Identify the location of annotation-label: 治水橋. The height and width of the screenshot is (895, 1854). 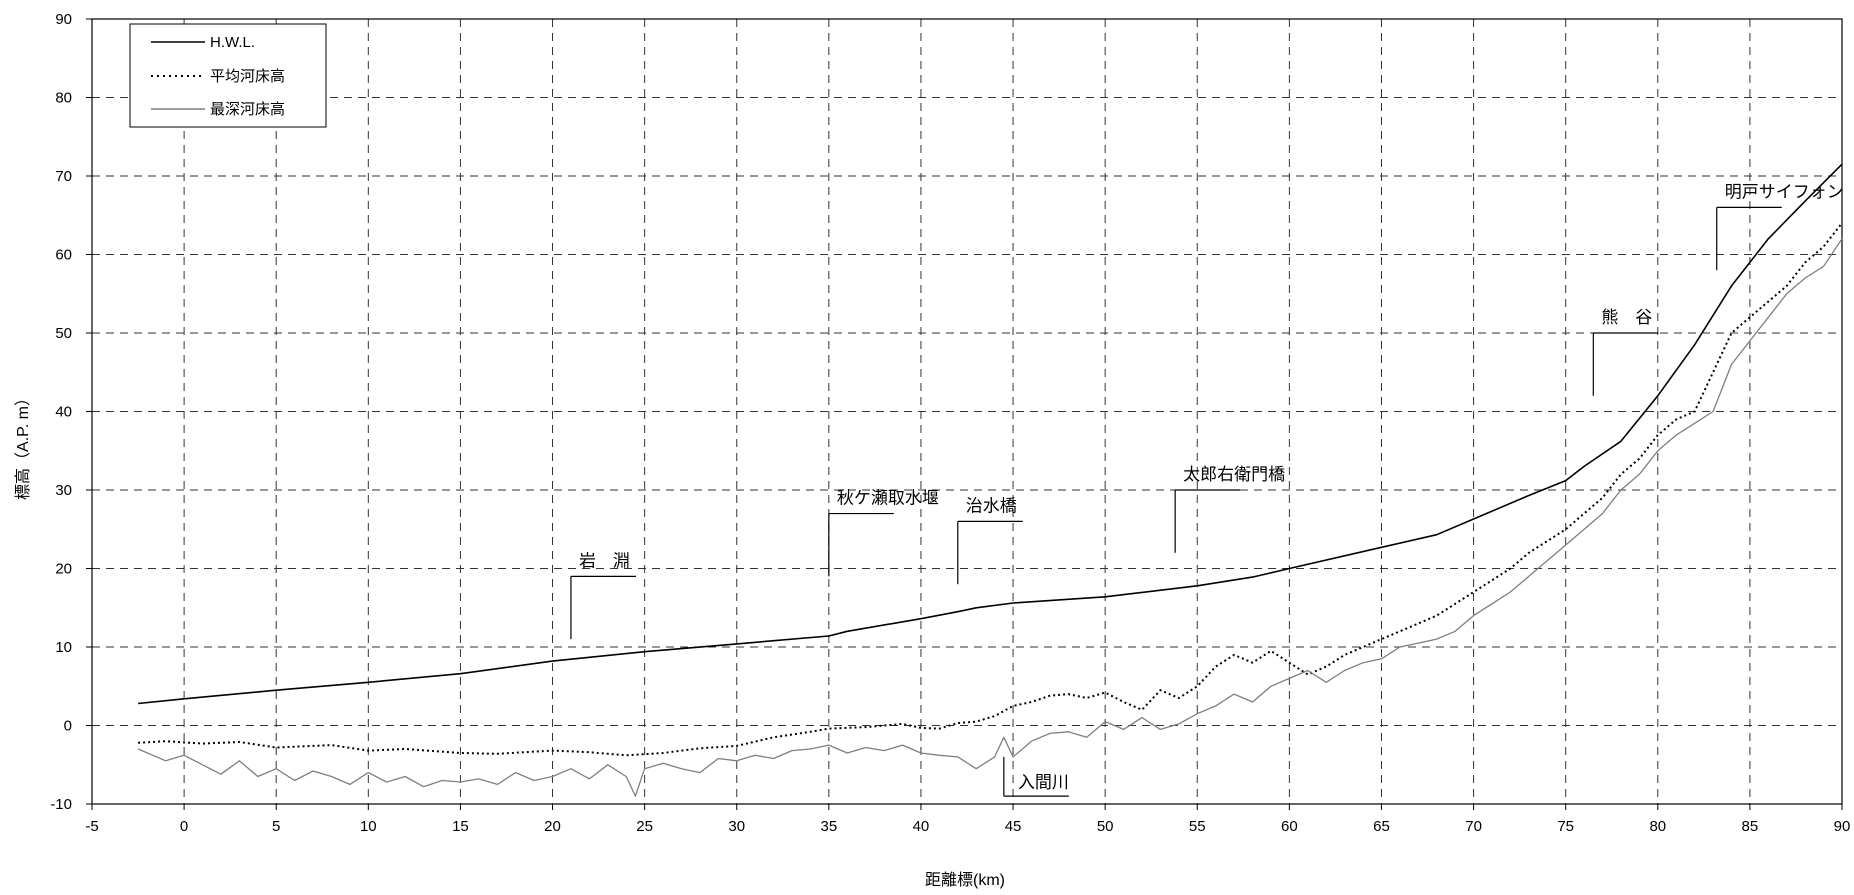
(991, 505).